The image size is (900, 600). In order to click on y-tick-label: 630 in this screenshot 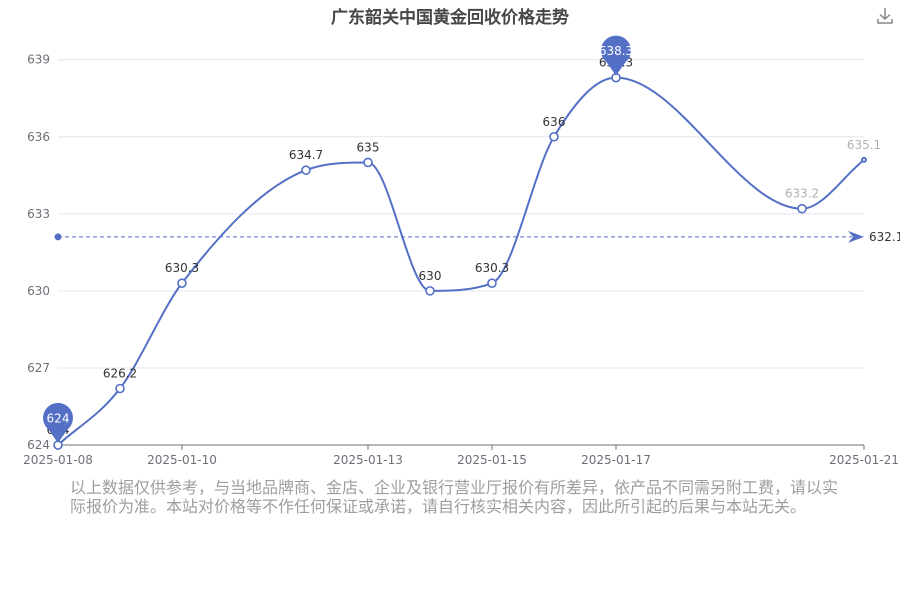, I will do `click(38, 291)`.